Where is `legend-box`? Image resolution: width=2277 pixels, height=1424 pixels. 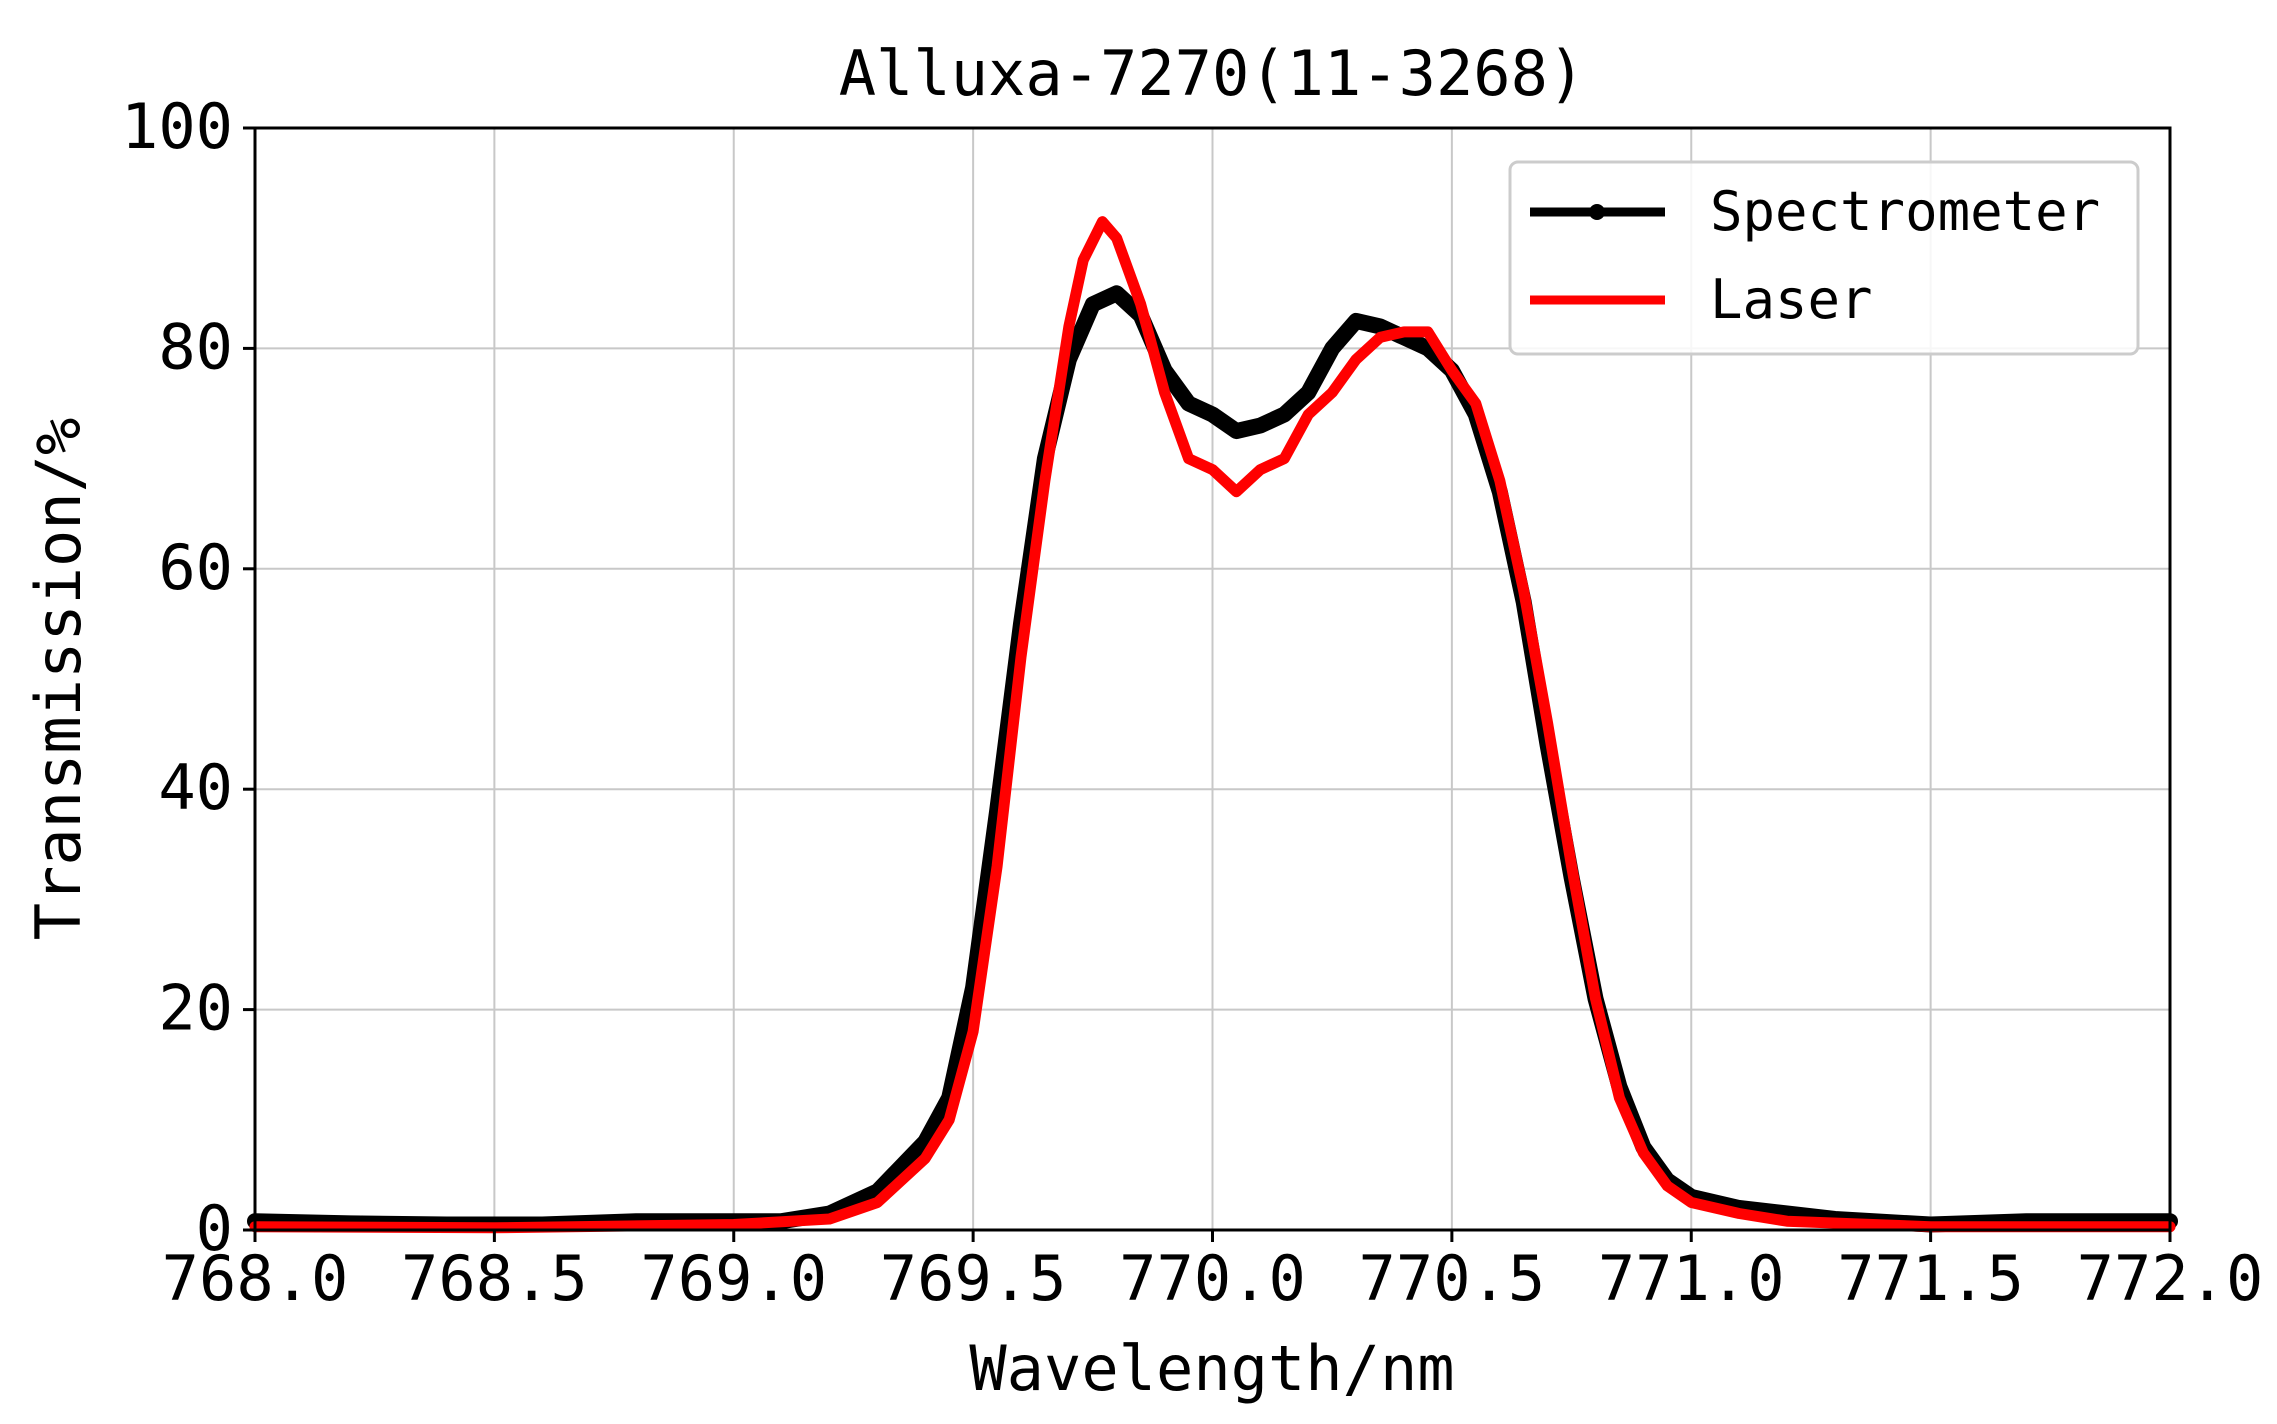
legend-box is located at coordinates (1824, 258).